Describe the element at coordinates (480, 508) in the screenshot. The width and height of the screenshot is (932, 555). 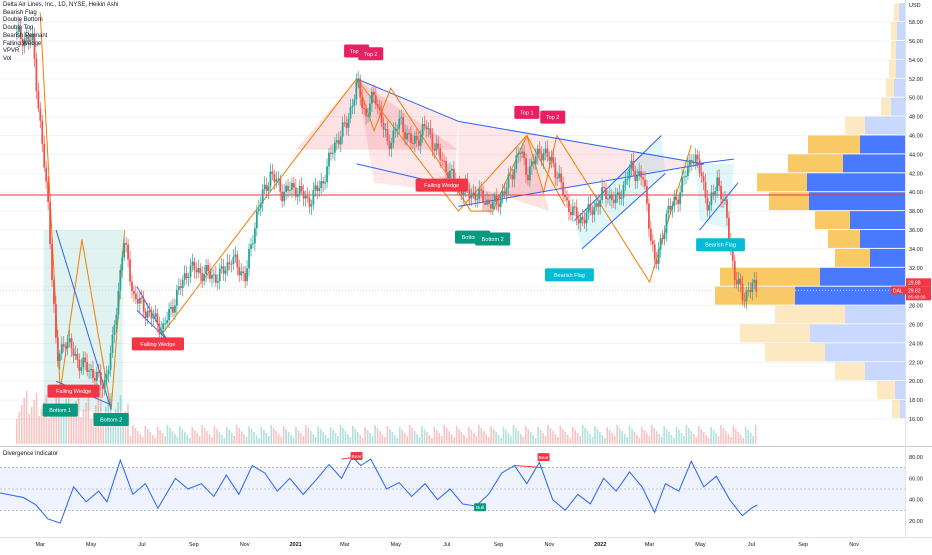
I see `divergence-label-text: Bull` at that location.